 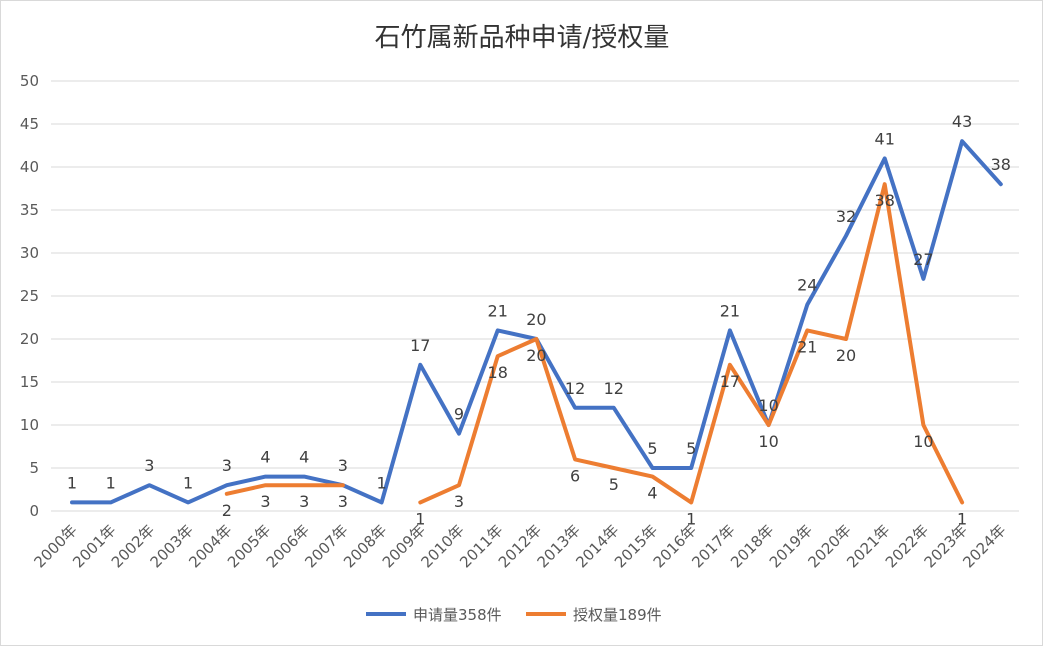 What do you see at coordinates (34, 511) in the screenshot?
I see `y-tick-label: 0` at bounding box center [34, 511].